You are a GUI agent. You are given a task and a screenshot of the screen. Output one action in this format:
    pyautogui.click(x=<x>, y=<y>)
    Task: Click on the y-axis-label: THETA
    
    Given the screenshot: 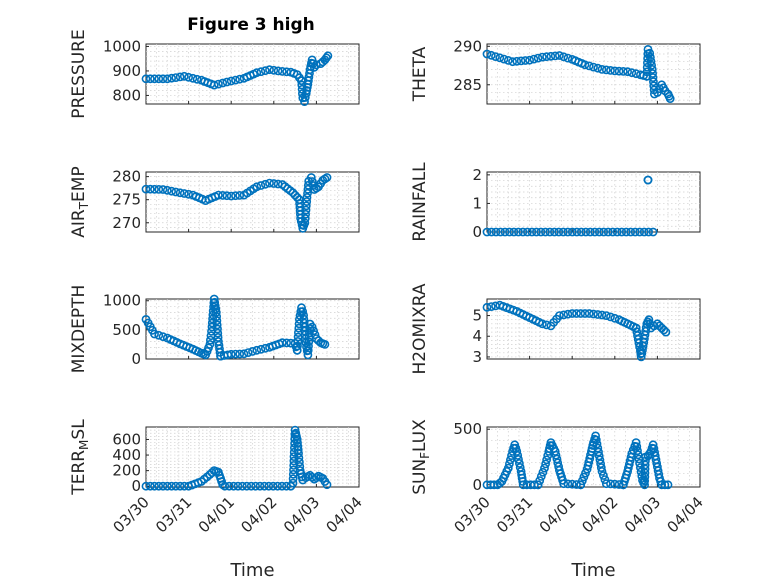 What is the action you would take?
    pyautogui.click(x=420, y=74)
    